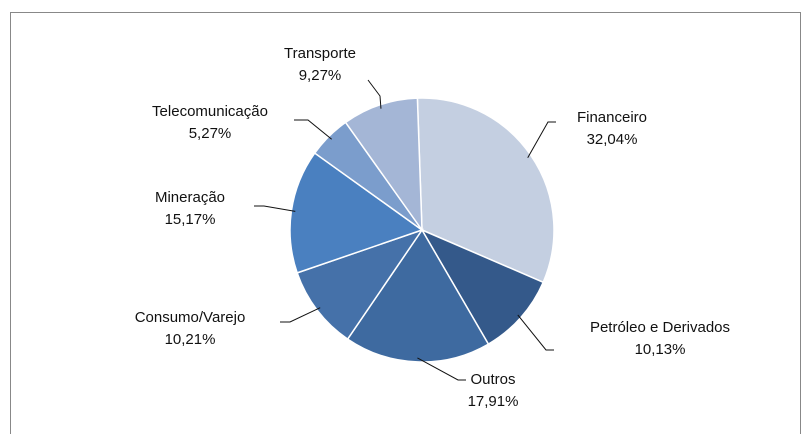 The image size is (802, 434). Describe the element at coordinates (492, 379) in the screenshot. I see `slice-label: Outros` at that location.